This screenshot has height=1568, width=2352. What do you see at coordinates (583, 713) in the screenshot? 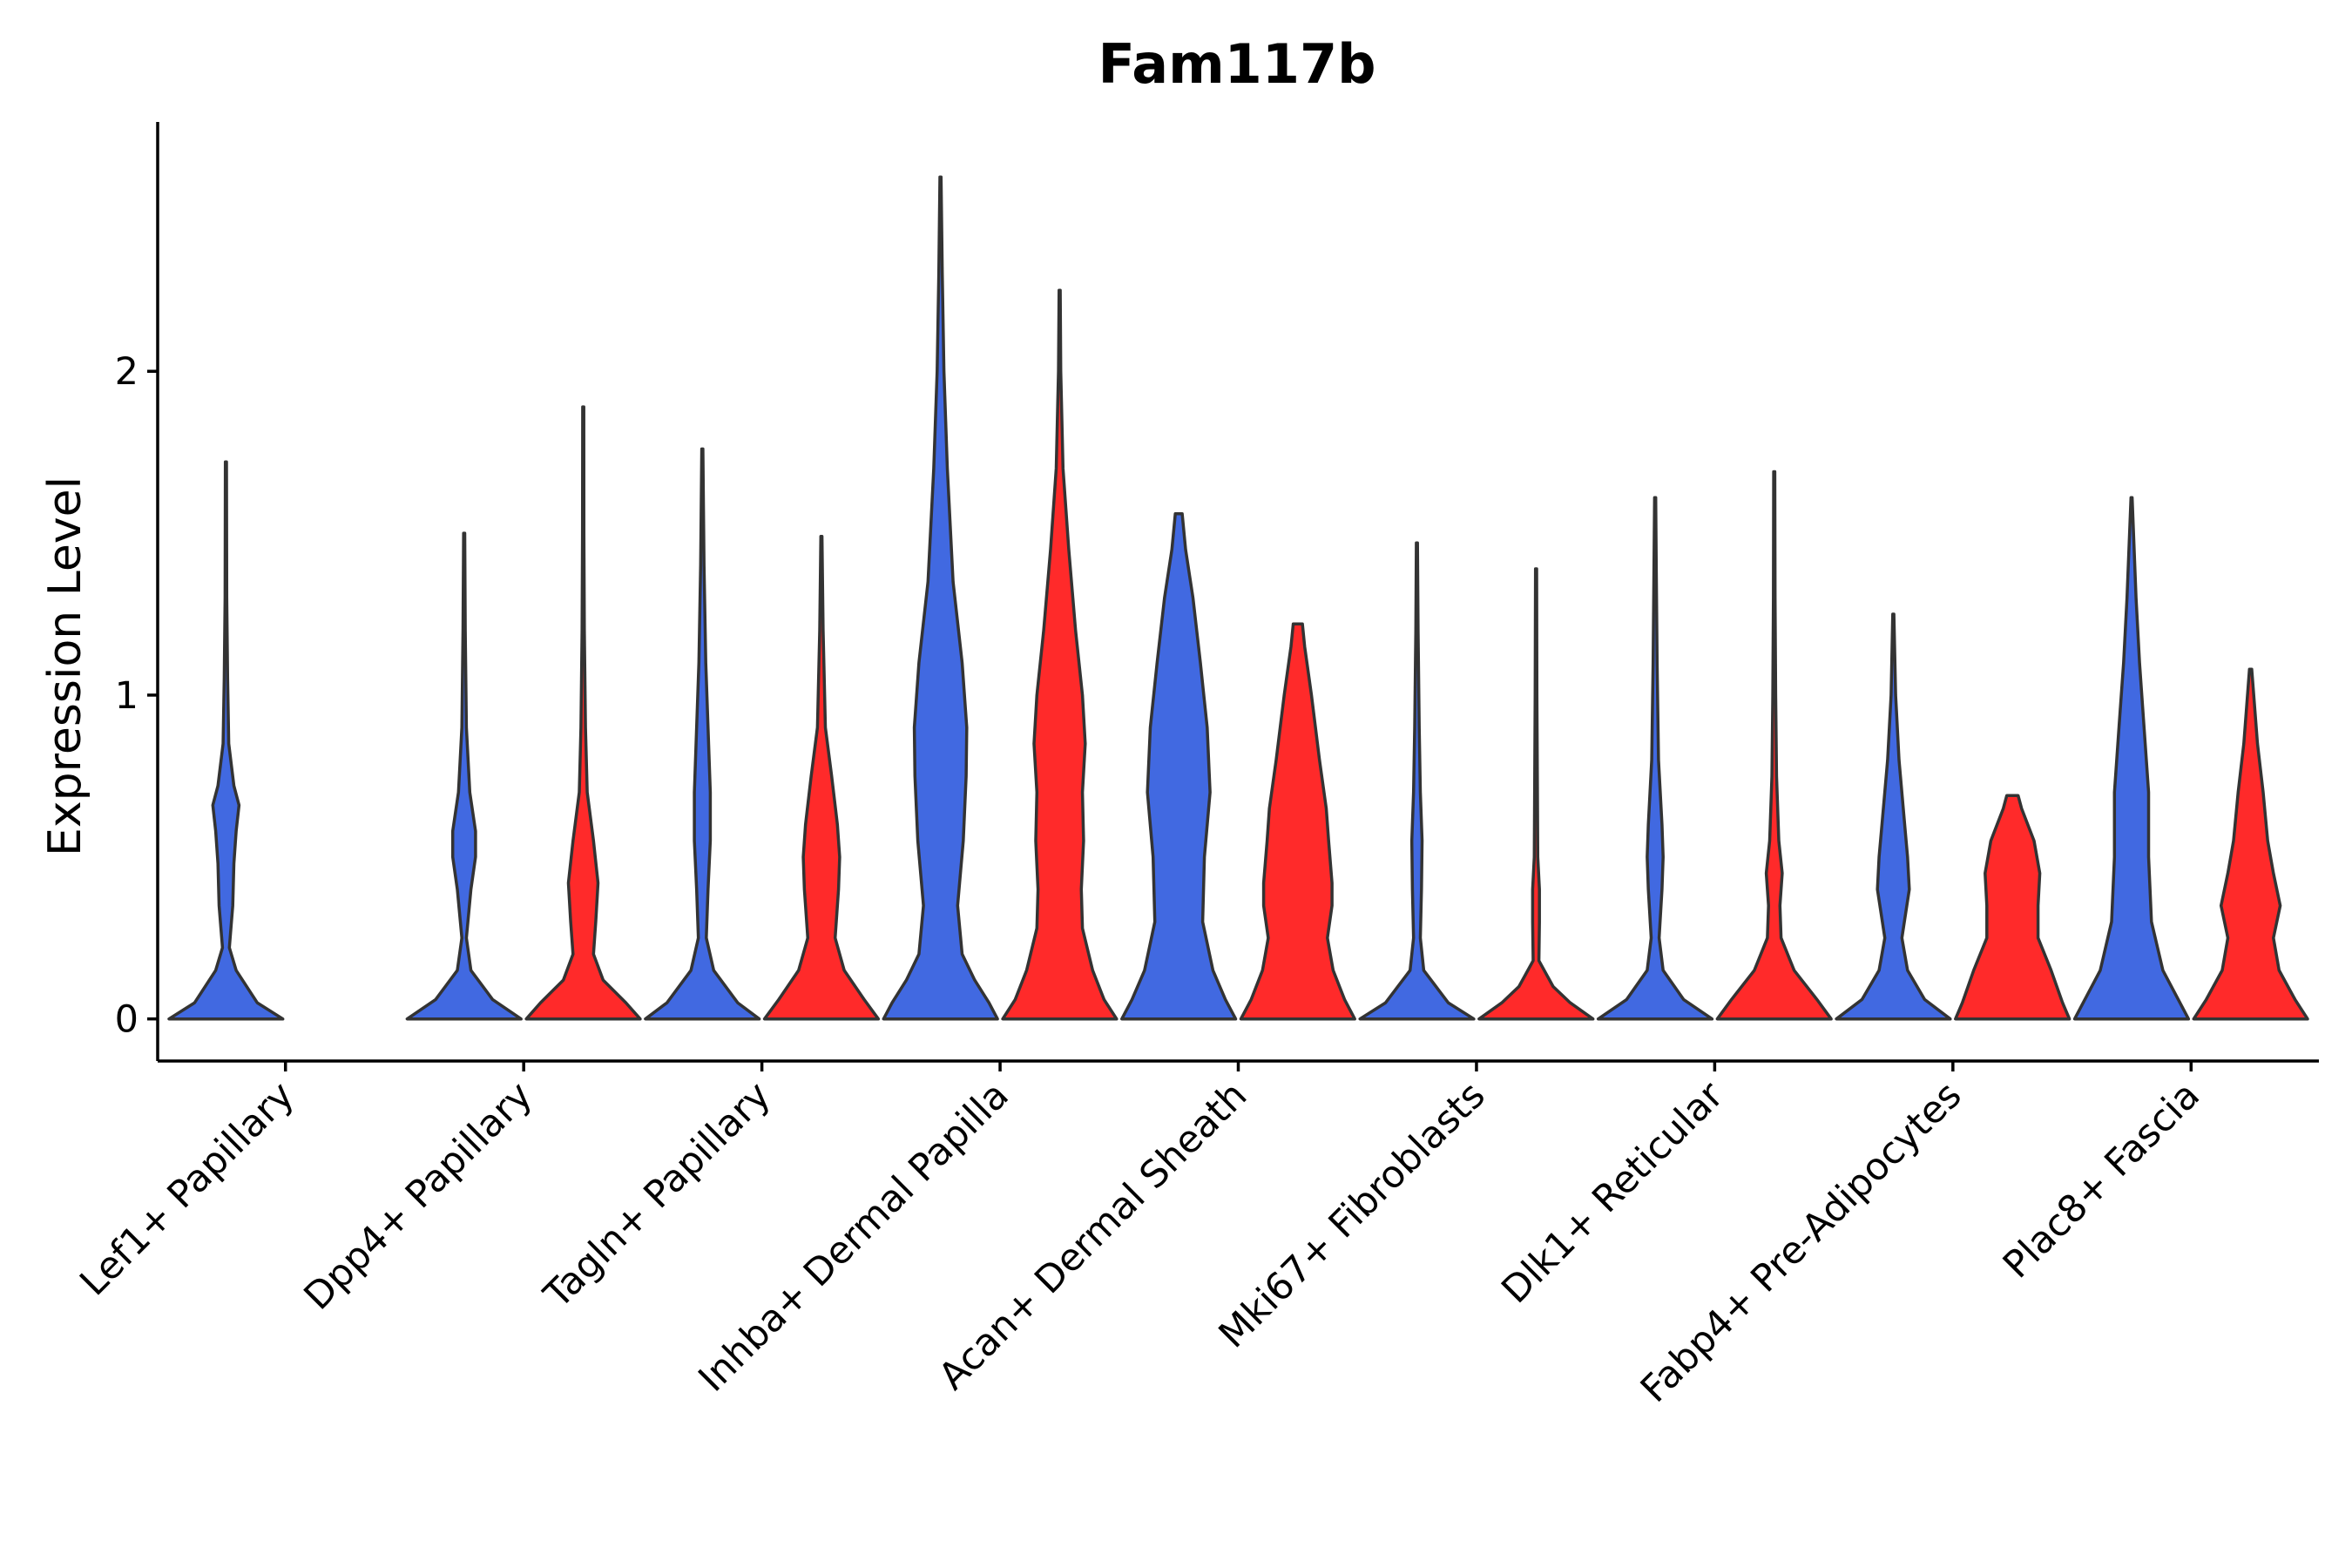
I see `violin-group-2-dpp4-papillary` at bounding box center [583, 713].